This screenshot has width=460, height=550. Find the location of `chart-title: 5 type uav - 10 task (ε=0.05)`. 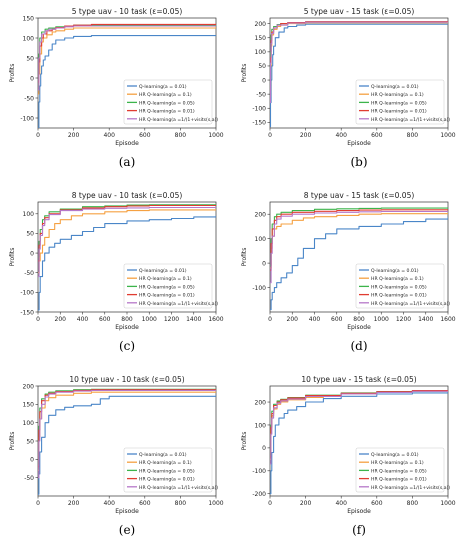

chart-title: 5 type uav - 10 task (ε=0.05) is located at coordinates (127, 11).